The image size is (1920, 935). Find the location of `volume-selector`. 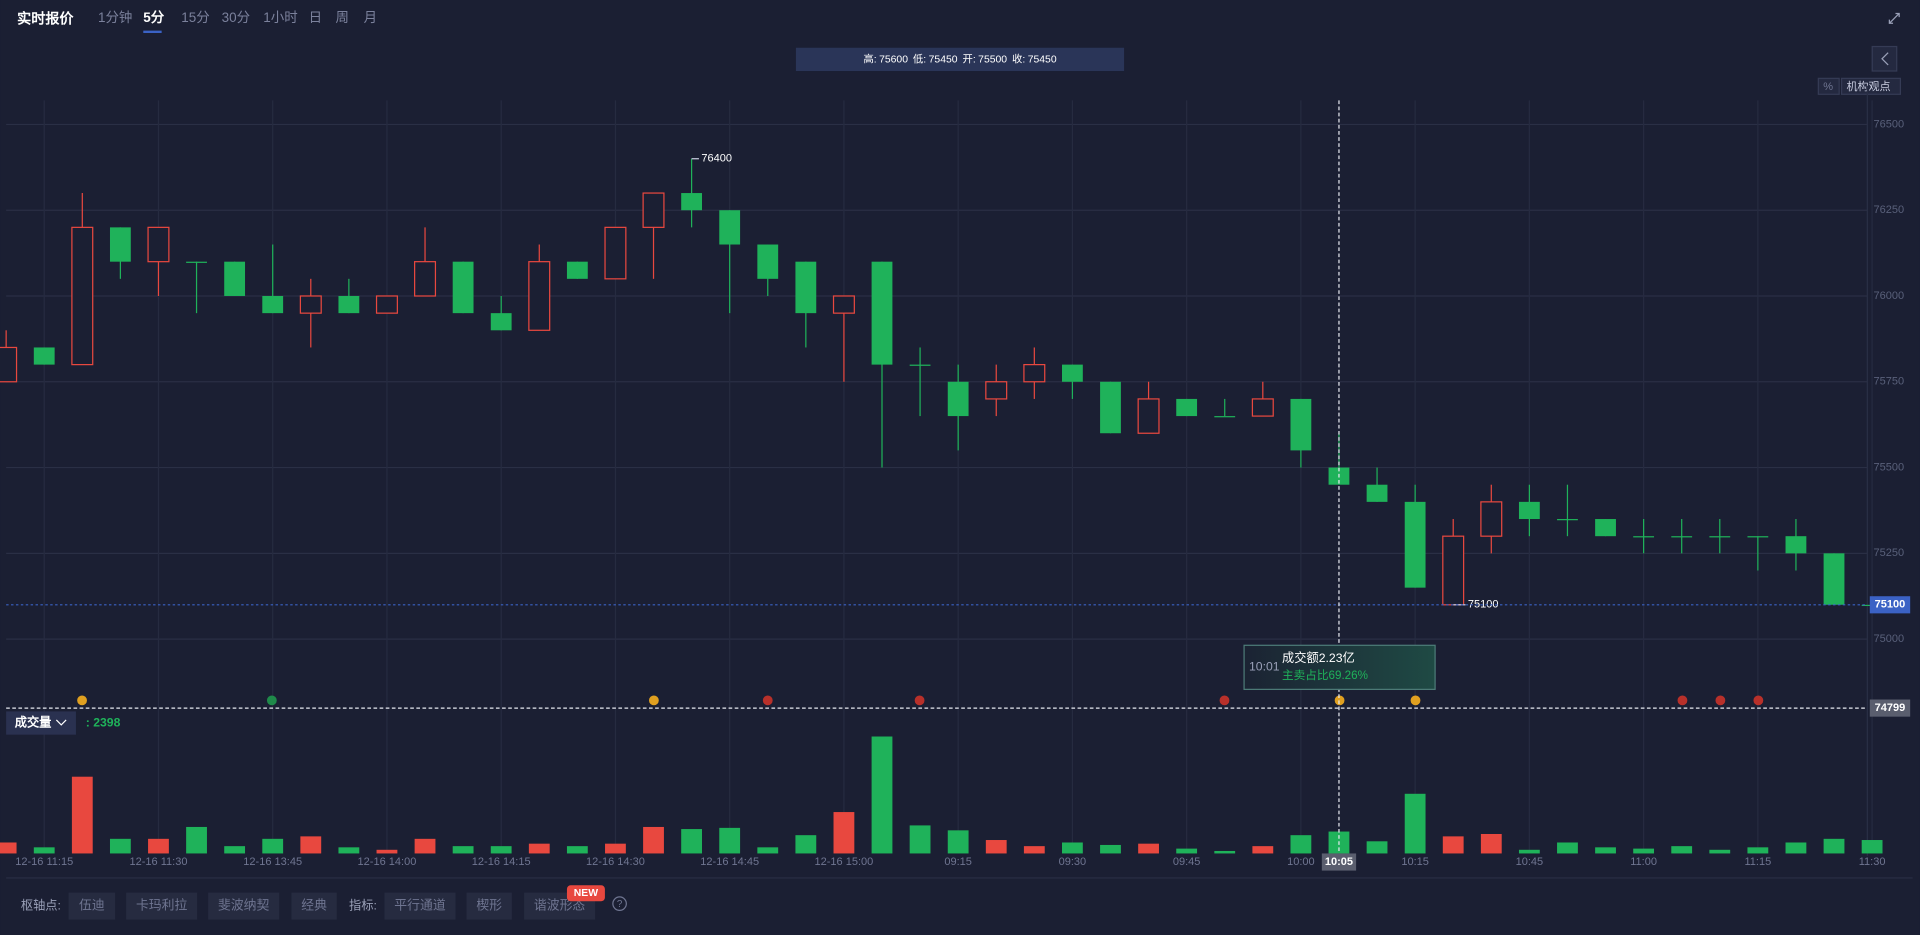

volume-selector is located at coordinates (41, 723).